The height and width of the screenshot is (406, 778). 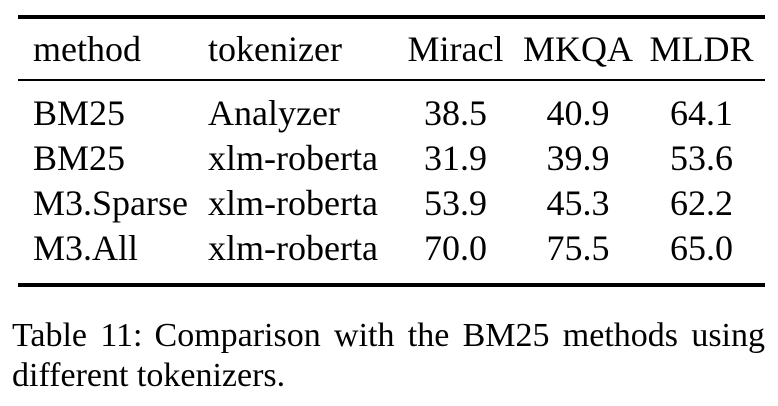 What do you see at coordinates (86, 248) in the screenshot?
I see `cell-method: M3.All` at bounding box center [86, 248].